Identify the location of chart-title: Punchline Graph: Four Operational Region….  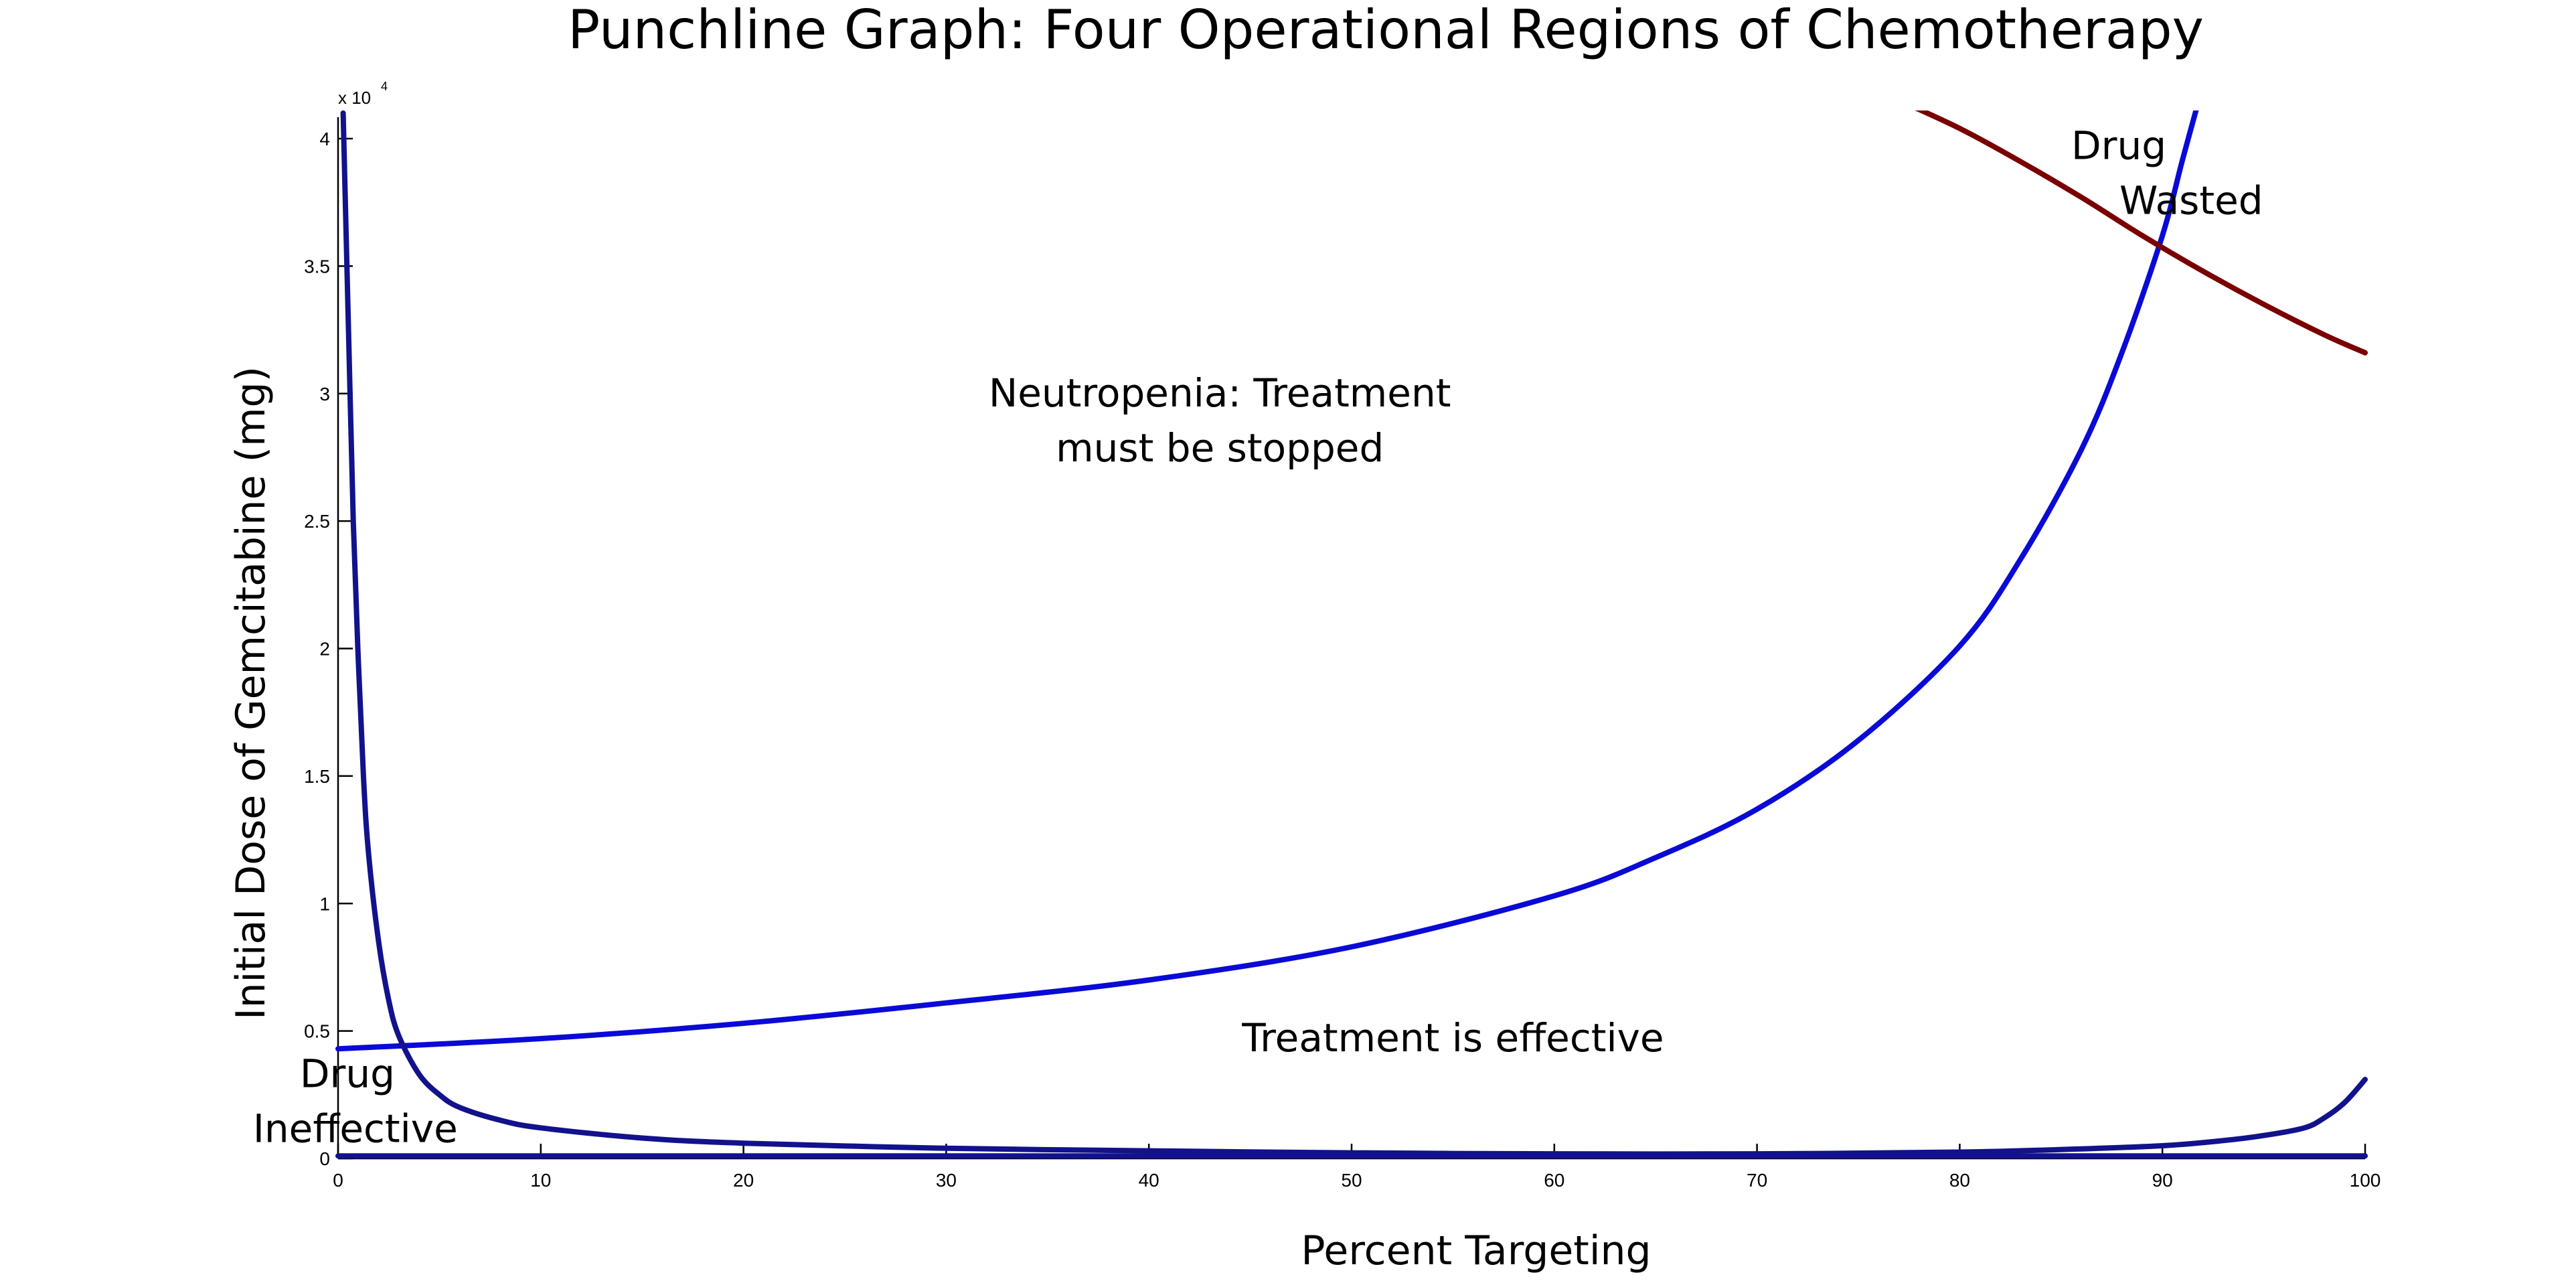
(1386, 30).